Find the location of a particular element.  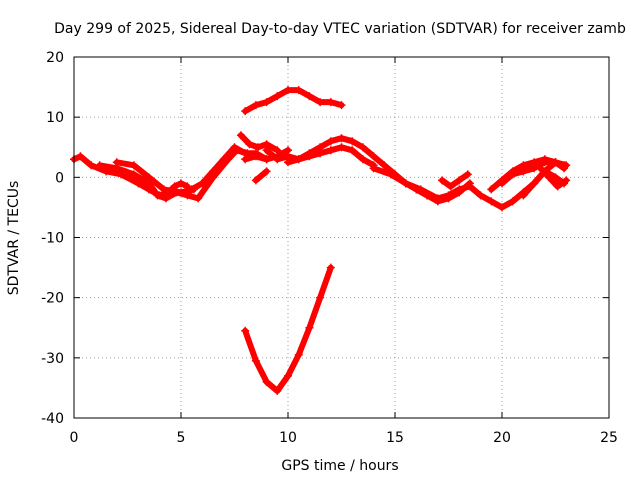

y-tick-label: -20 is located at coordinates (52, 299).